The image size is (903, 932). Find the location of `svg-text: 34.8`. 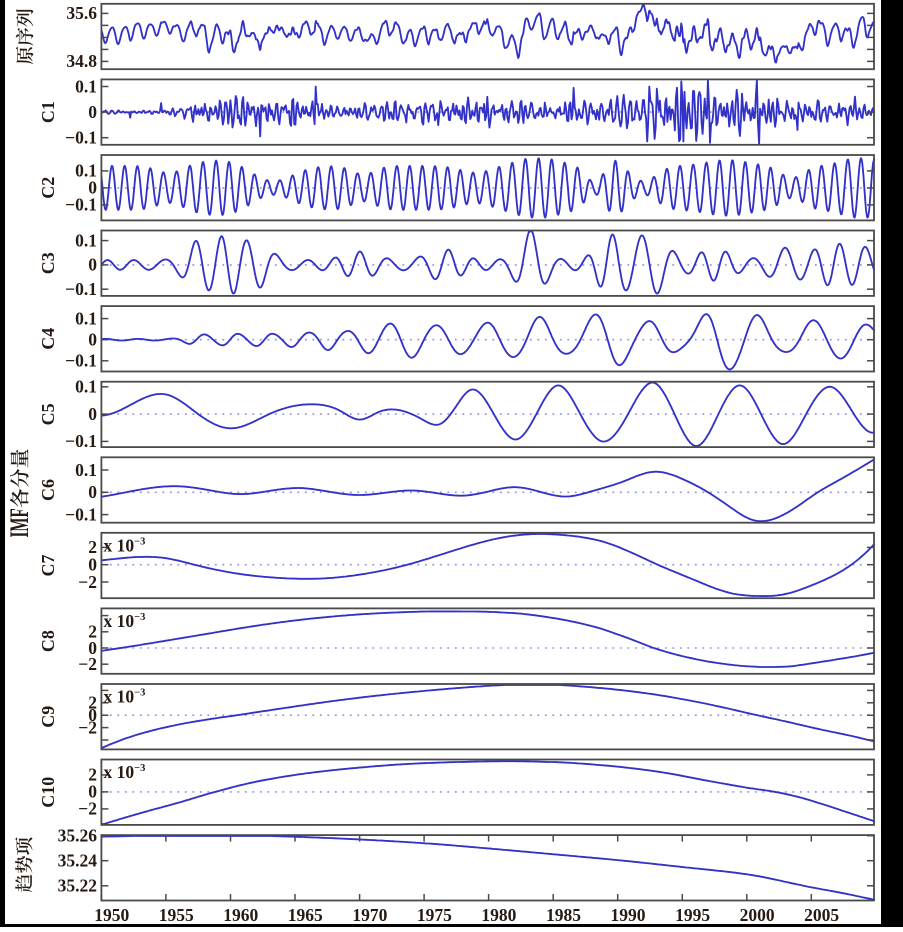

svg-text: 34.8 is located at coordinates (81, 61).